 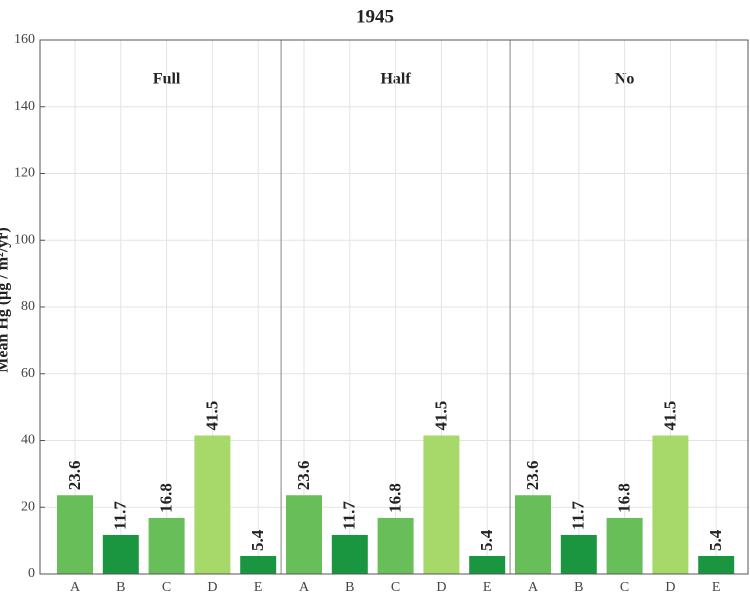 I want to click on chart-title: 1945, so click(x=375, y=16).